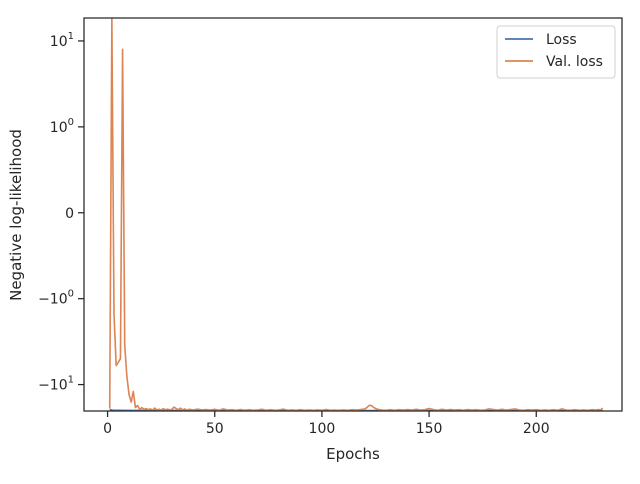 The image size is (640, 484). What do you see at coordinates (353, 454) in the screenshot?
I see `x-axis-label: Epochs` at bounding box center [353, 454].